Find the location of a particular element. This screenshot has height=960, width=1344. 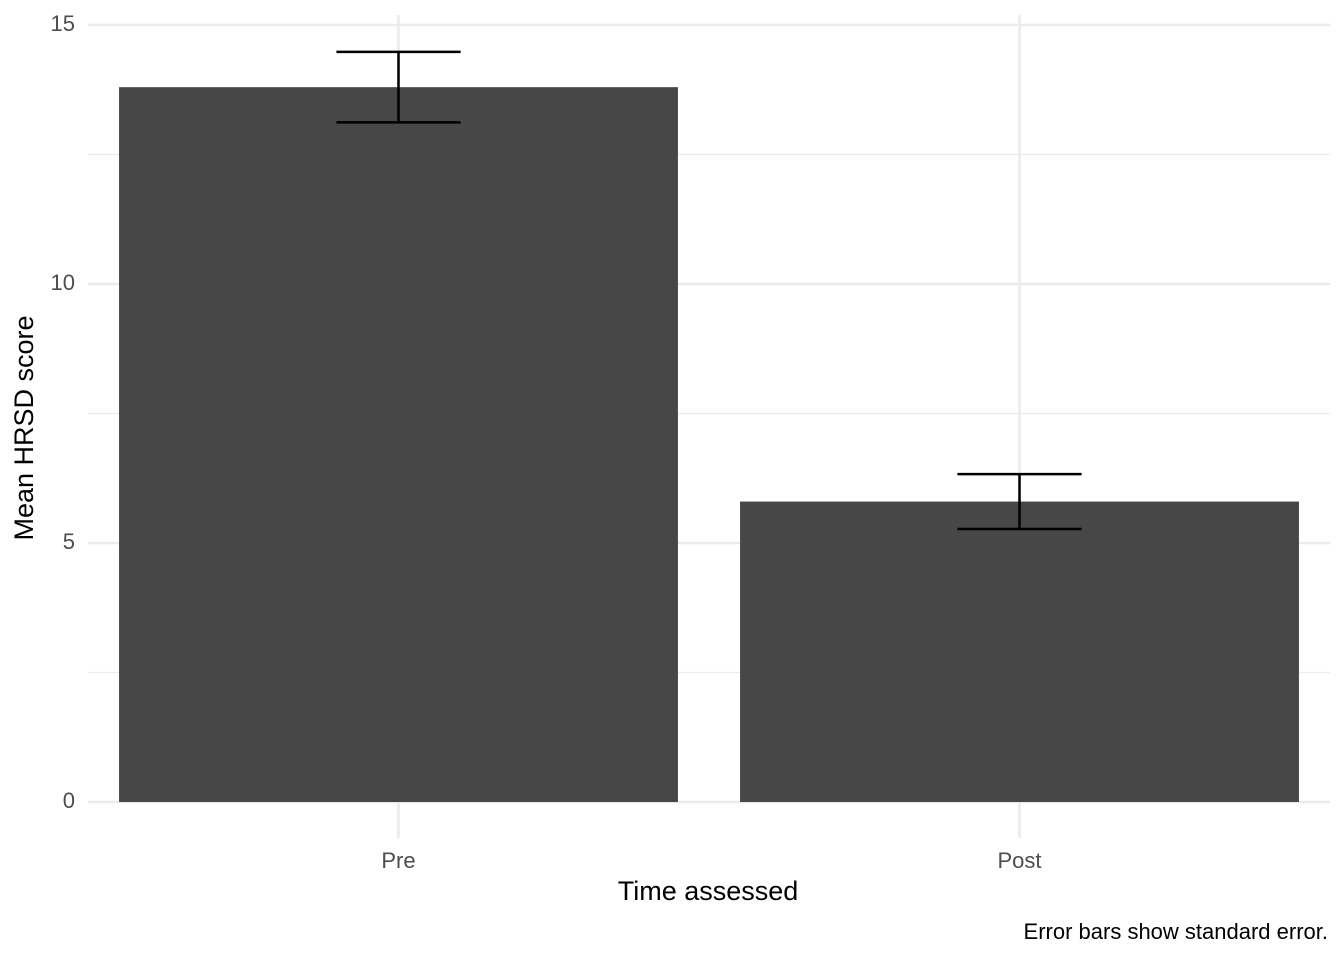

x-tick-label: Pre is located at coordinates (398, 860).